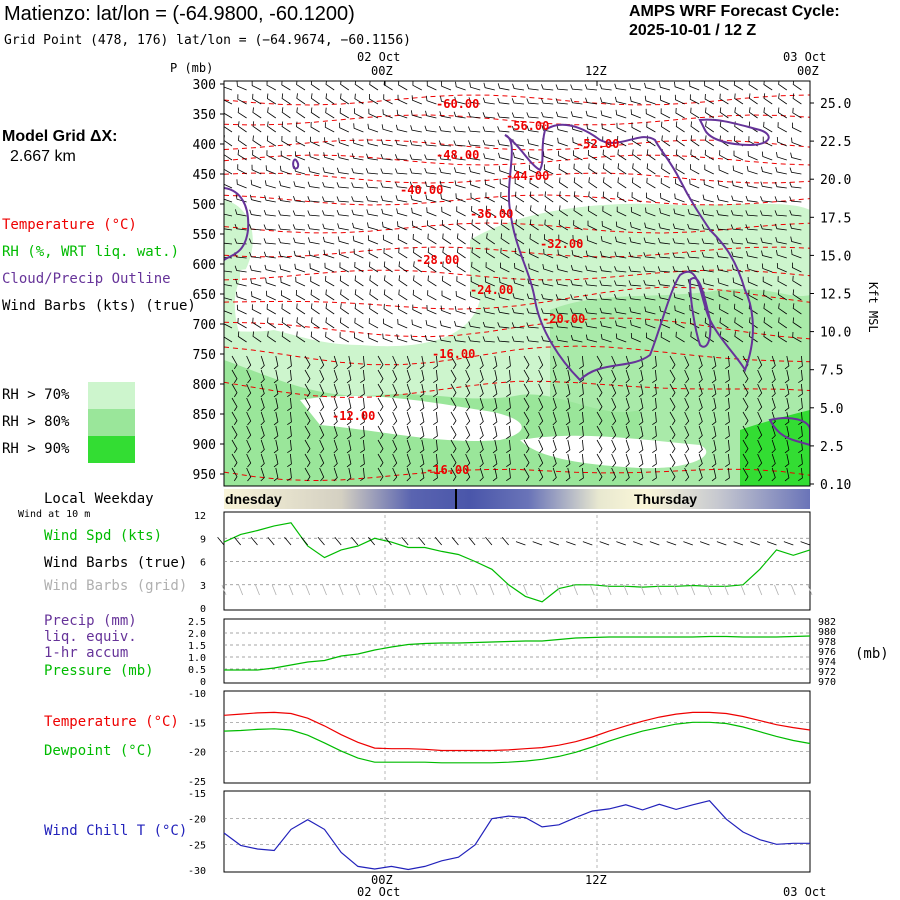  Describe the element at coordinates (203, 682) in the screenshot. I see `panel-y-tick-label: 0` at that location.